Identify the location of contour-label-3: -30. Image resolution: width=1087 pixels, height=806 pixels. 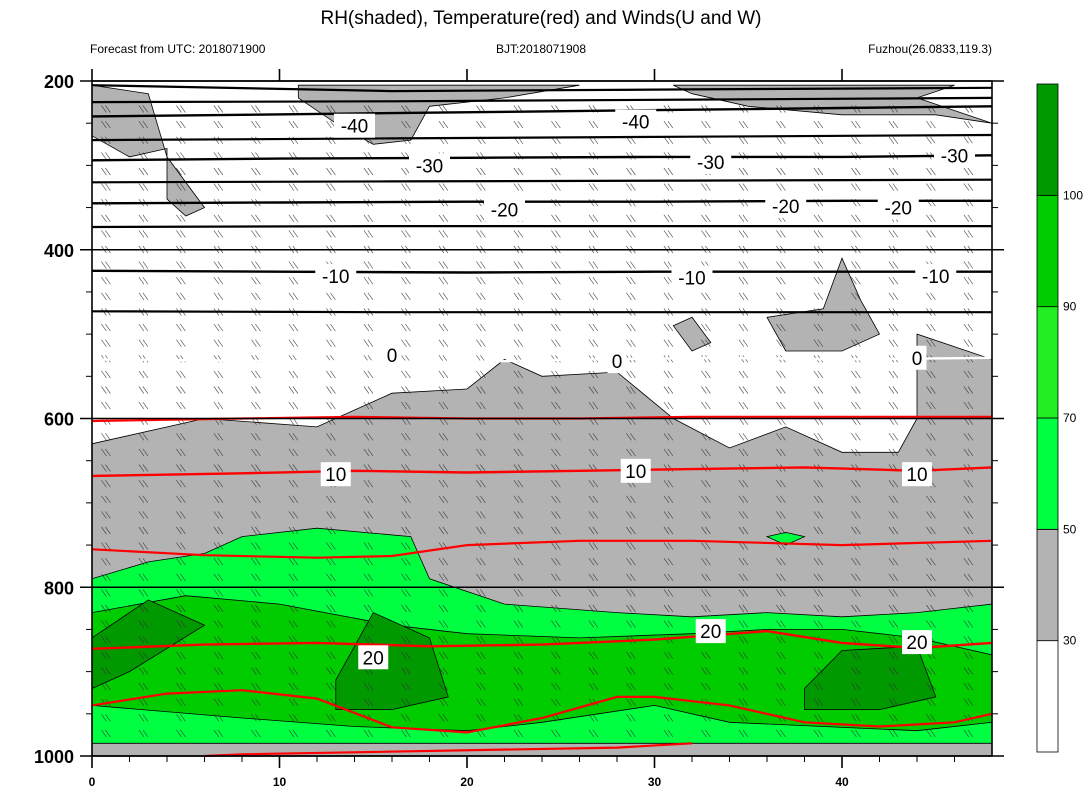
(710, 163).